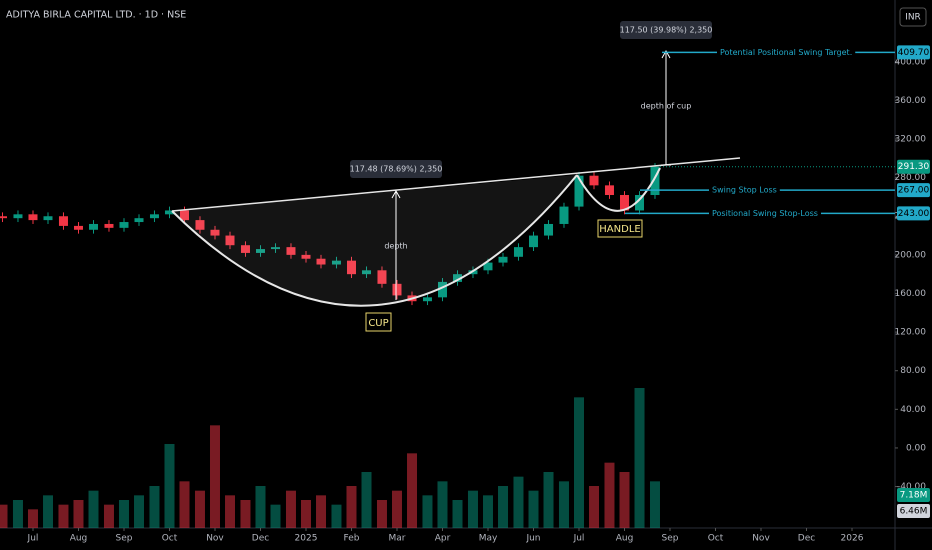 This screenshot has width=932, height=550. I want to click on x-tick-label: Jul, so click(33, 539).